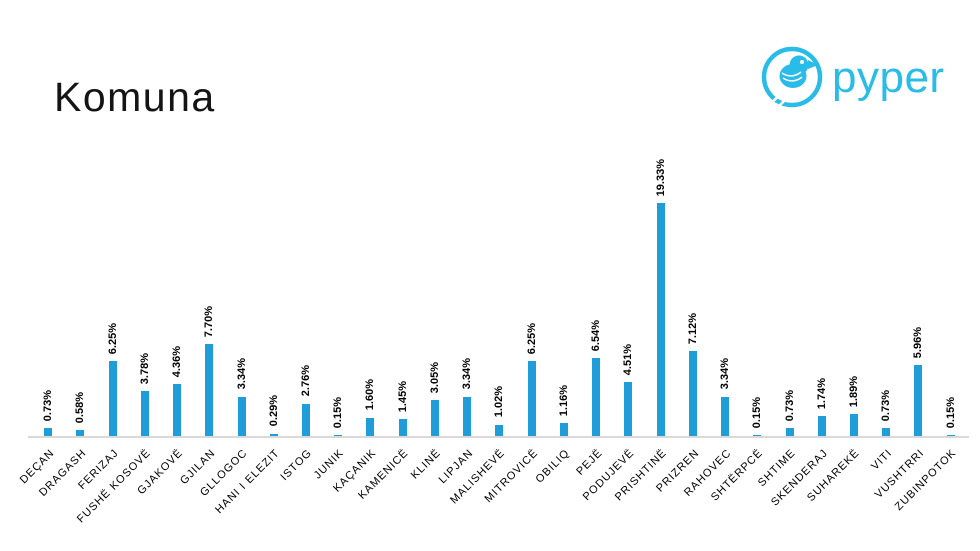  I want to click on category-label: ISTOG, so click(296, 465).